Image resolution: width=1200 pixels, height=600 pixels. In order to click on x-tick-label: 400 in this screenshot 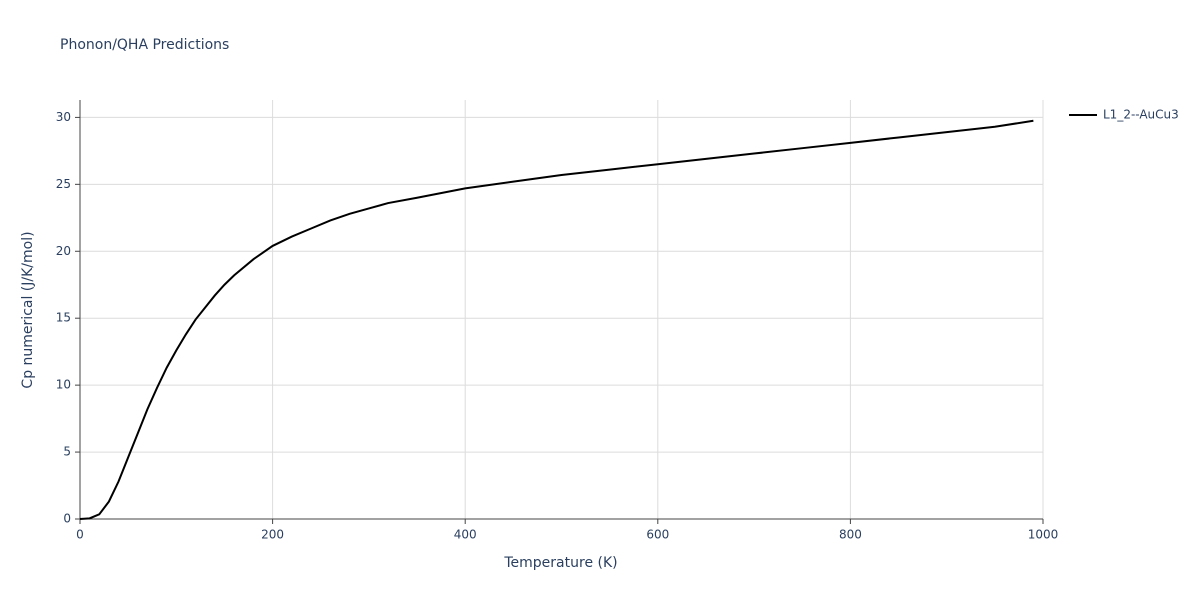, I will do `click(465, 535)`.